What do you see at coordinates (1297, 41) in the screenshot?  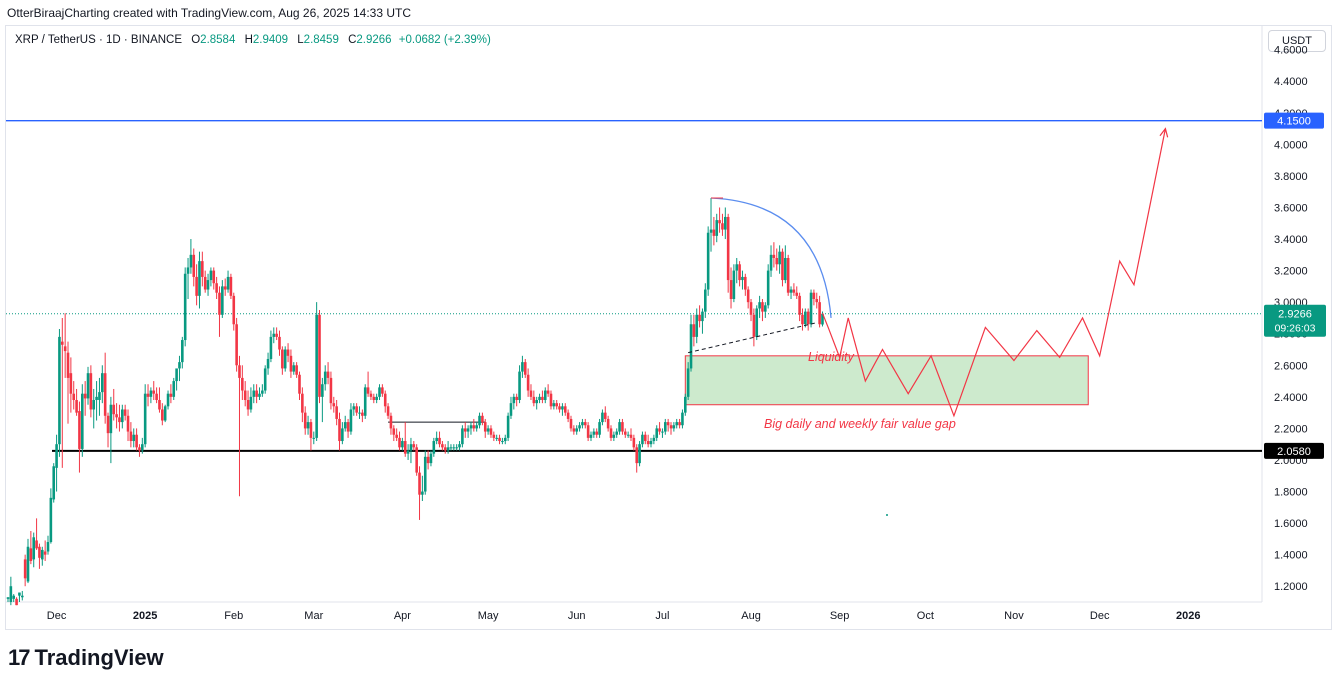 I see `currency-selector: USDT` at bounding box center [1297, 41].